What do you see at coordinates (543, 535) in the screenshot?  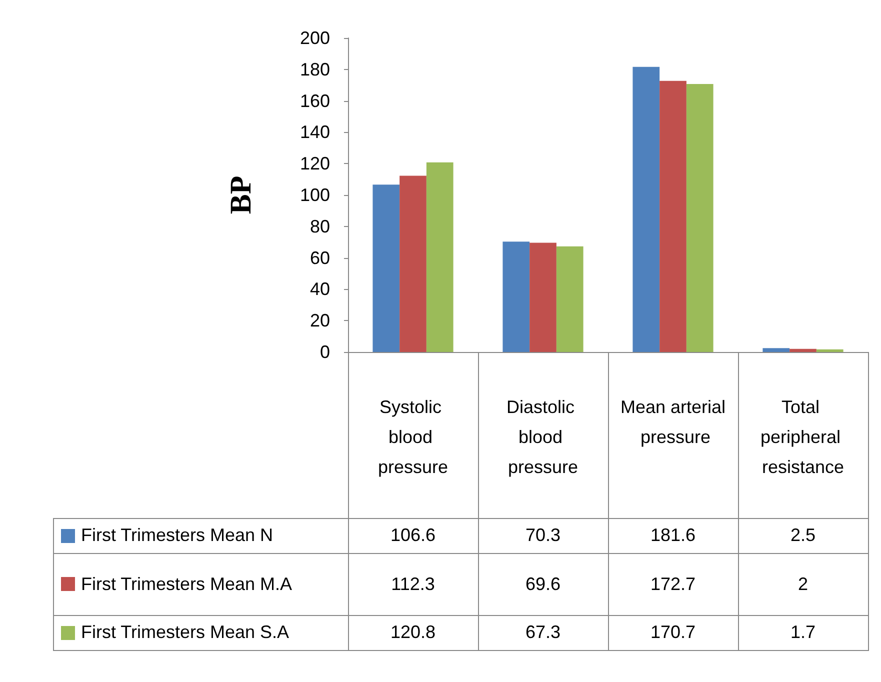 I see `data-label: 70.3` at bounding box center [543, 535].